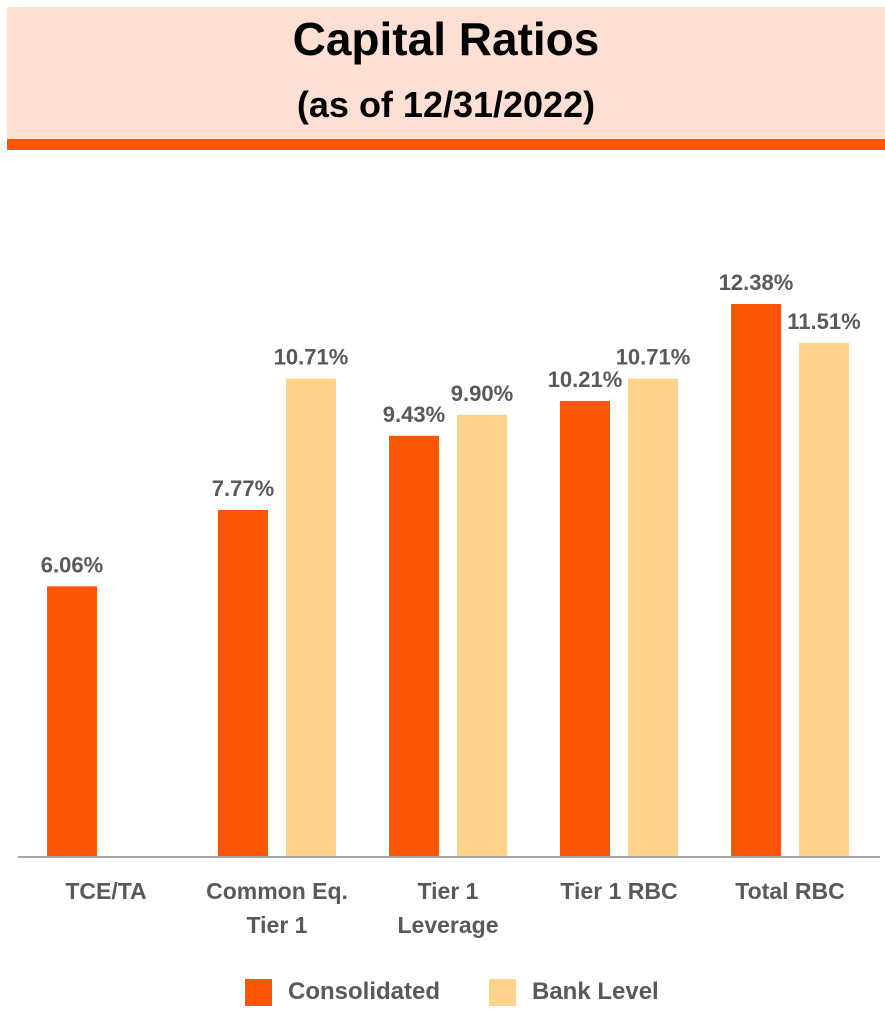  I want to click on legend-label-bank-level: Bank Level, so click(595, 991).